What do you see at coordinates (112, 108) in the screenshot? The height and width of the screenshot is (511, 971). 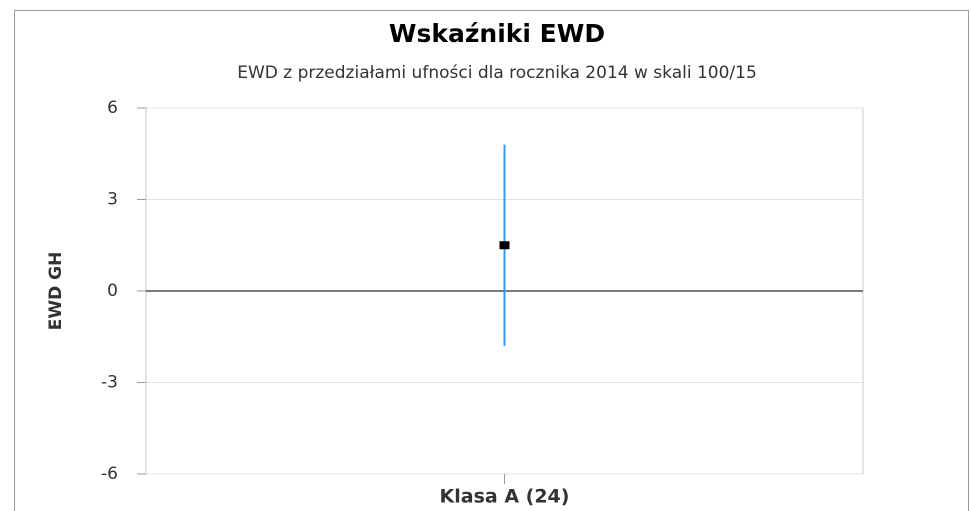 I see `y-tick-label: 6` at bounding box center [112, 108].